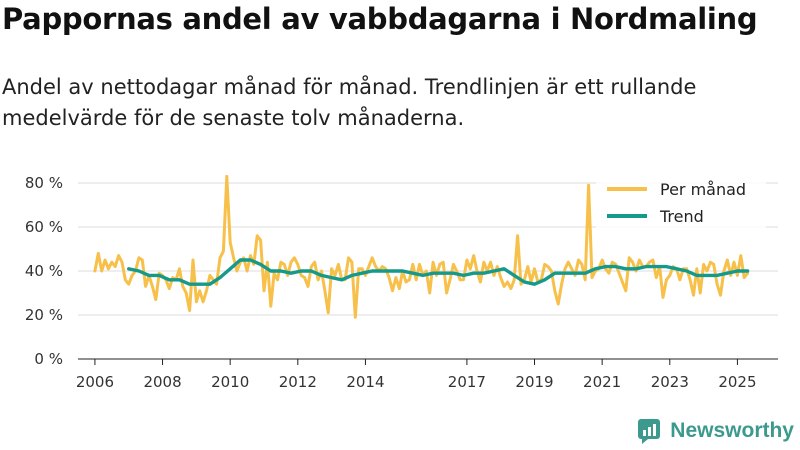  What do you see at coordinates (44, 227) in the screenshot?
I see `y-tick-label: 60 %` at bounding box center [44, 227].